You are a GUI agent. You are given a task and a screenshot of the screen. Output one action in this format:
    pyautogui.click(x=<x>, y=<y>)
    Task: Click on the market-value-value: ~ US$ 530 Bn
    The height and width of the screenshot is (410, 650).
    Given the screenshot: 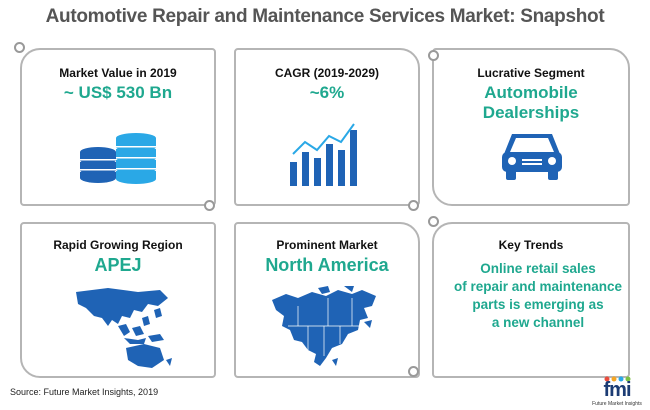 What is the action you would take?
    pyautogui.click(x=118, y=92)
    